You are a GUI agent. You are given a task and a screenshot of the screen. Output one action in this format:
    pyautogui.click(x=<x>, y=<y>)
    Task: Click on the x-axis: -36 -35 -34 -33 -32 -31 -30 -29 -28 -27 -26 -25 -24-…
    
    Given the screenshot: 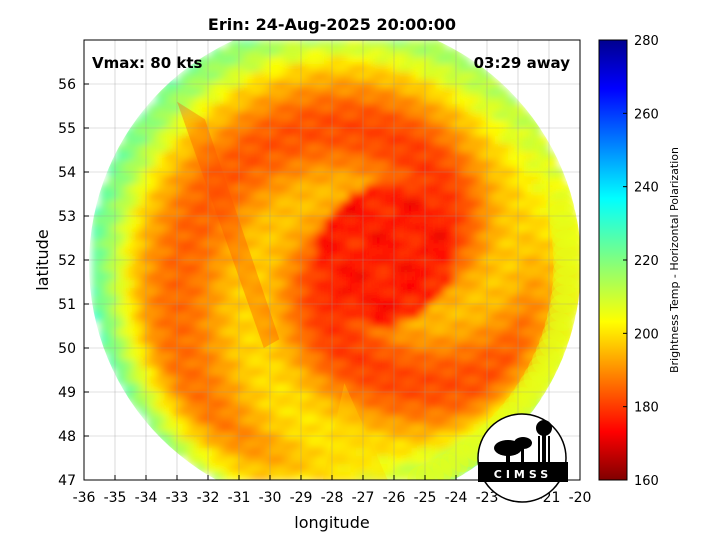 What is the action you would take?
    pyautogui.click(x=332, y=490)
    